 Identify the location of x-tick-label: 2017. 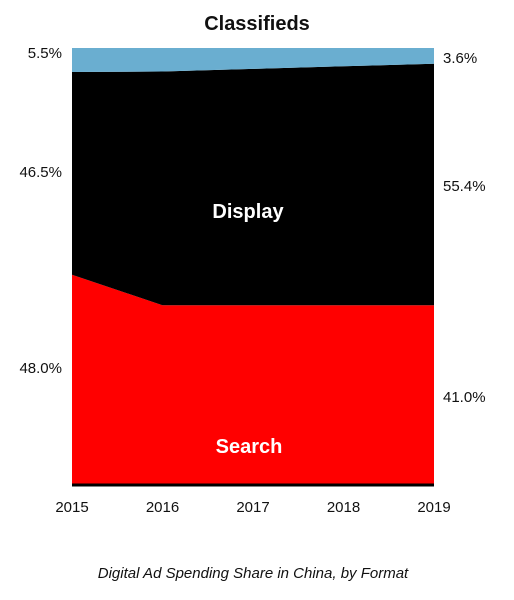
(252, 507).